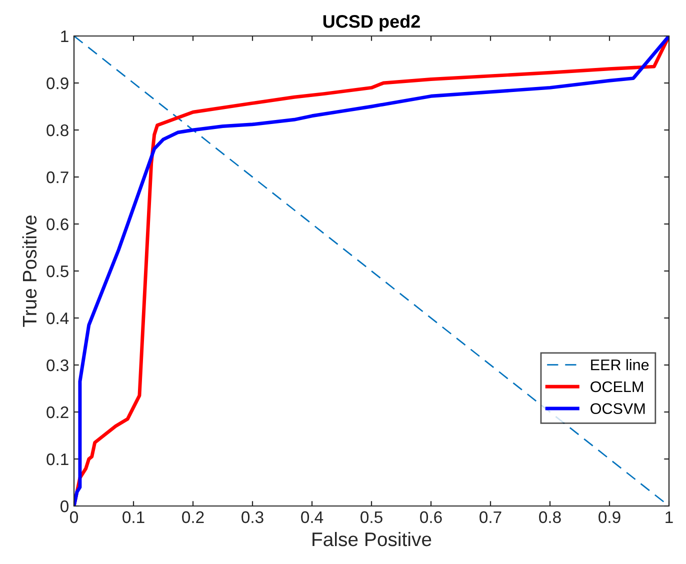  Describe the element at coordinates (491, 517) in the screenshot. I see `x-tick-label: 0.7` at that location.